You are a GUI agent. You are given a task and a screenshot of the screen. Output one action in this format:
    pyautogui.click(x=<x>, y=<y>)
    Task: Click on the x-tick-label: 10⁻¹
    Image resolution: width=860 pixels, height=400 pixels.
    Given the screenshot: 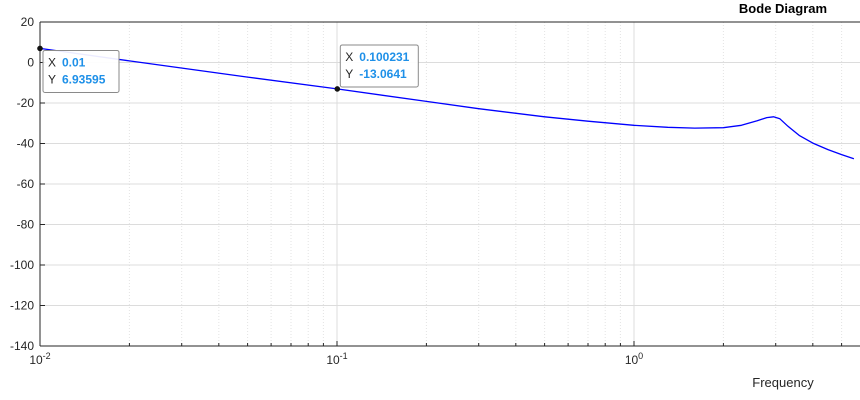 What is the action you would take?
    pyautogui.click(x=336, y=359)
    